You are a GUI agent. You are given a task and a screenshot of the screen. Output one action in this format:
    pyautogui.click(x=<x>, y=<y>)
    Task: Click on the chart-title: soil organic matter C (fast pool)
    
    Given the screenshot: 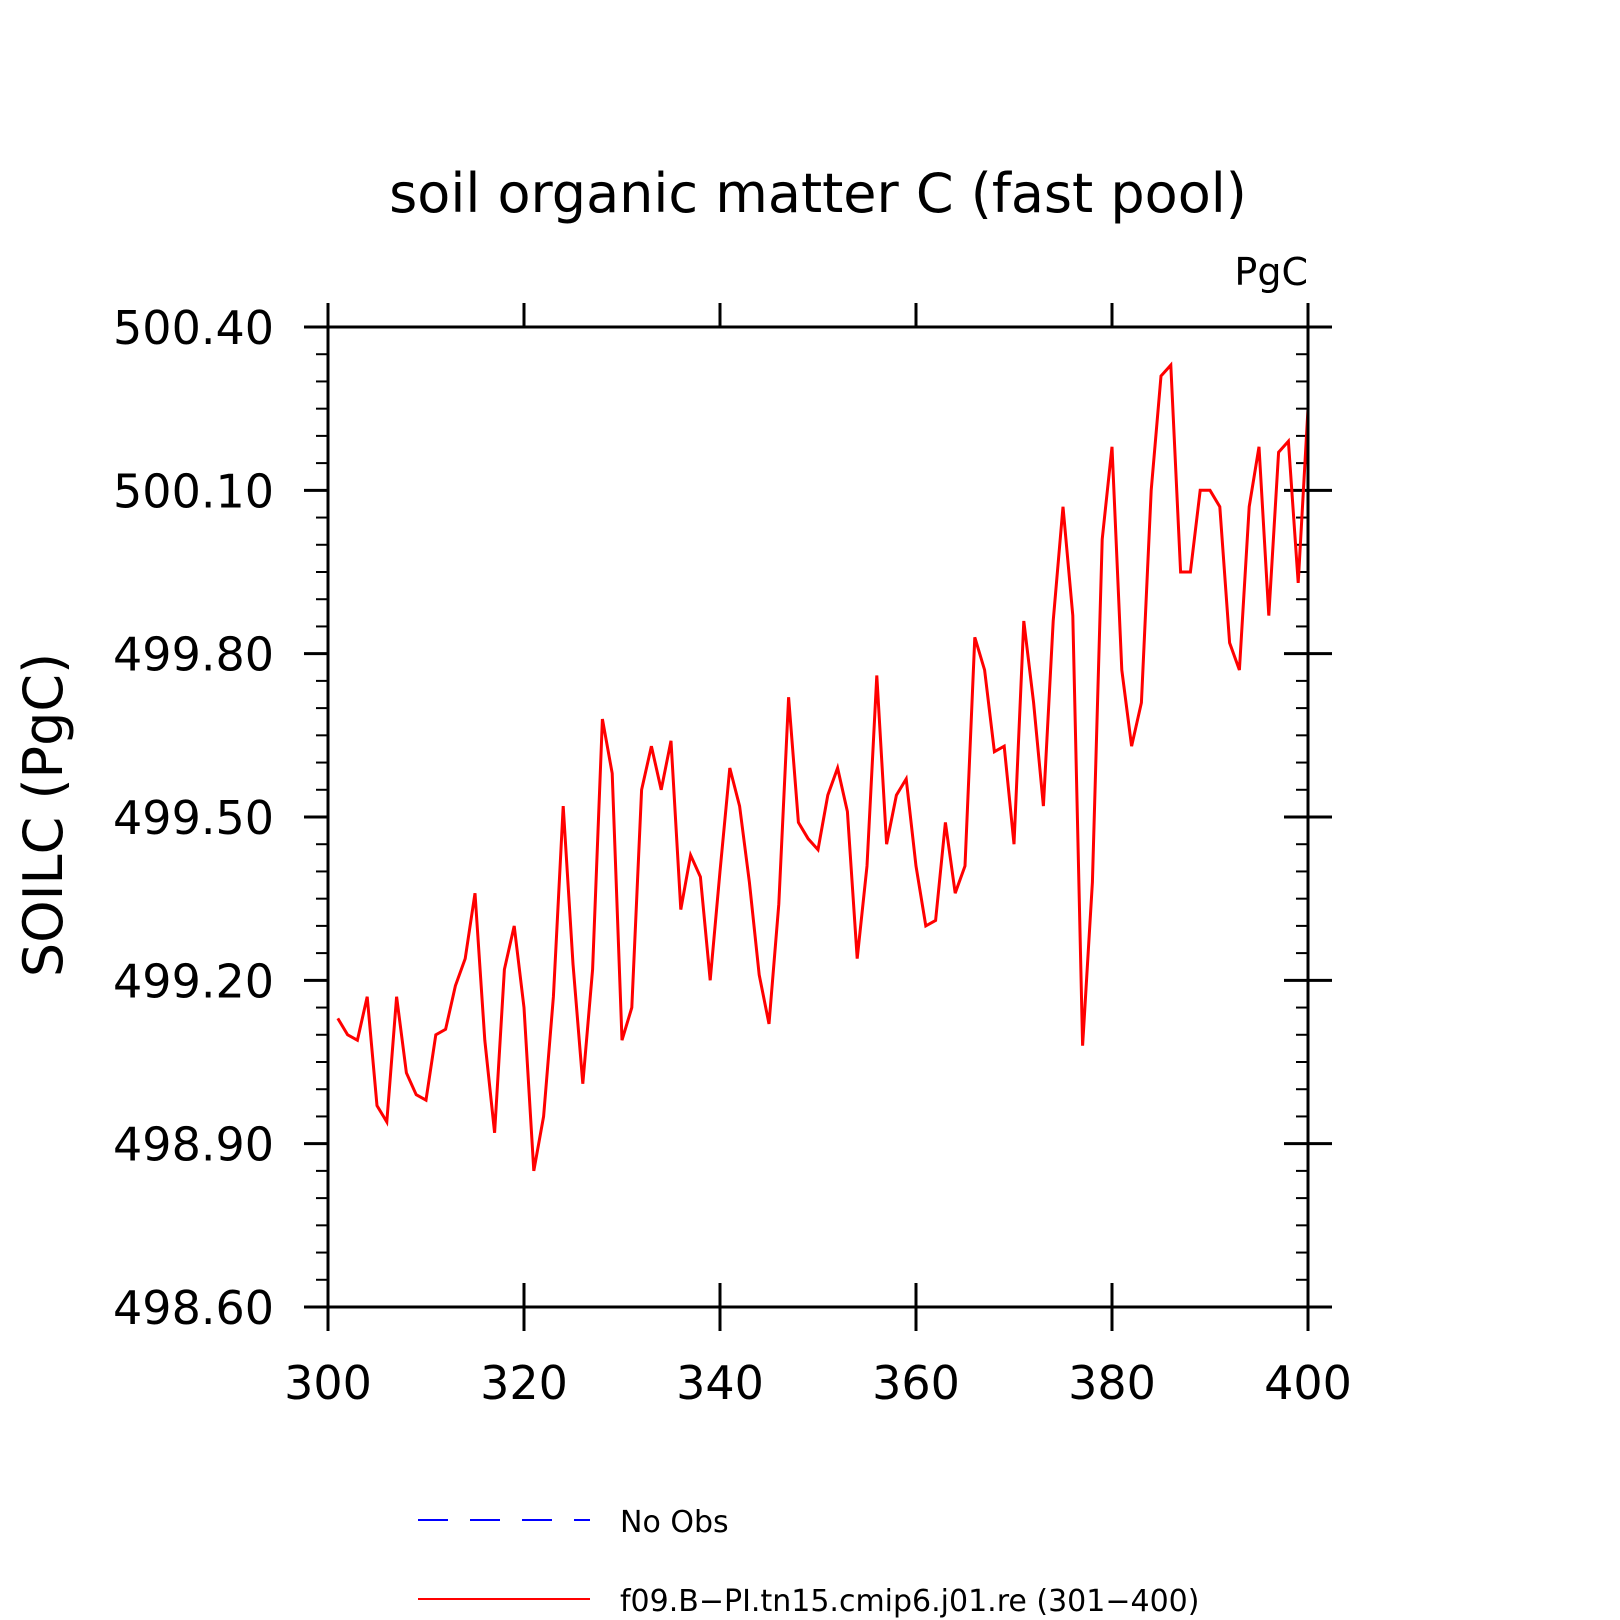 What is the action you would take?
    pyautogui.click(x=818, y=193)
    